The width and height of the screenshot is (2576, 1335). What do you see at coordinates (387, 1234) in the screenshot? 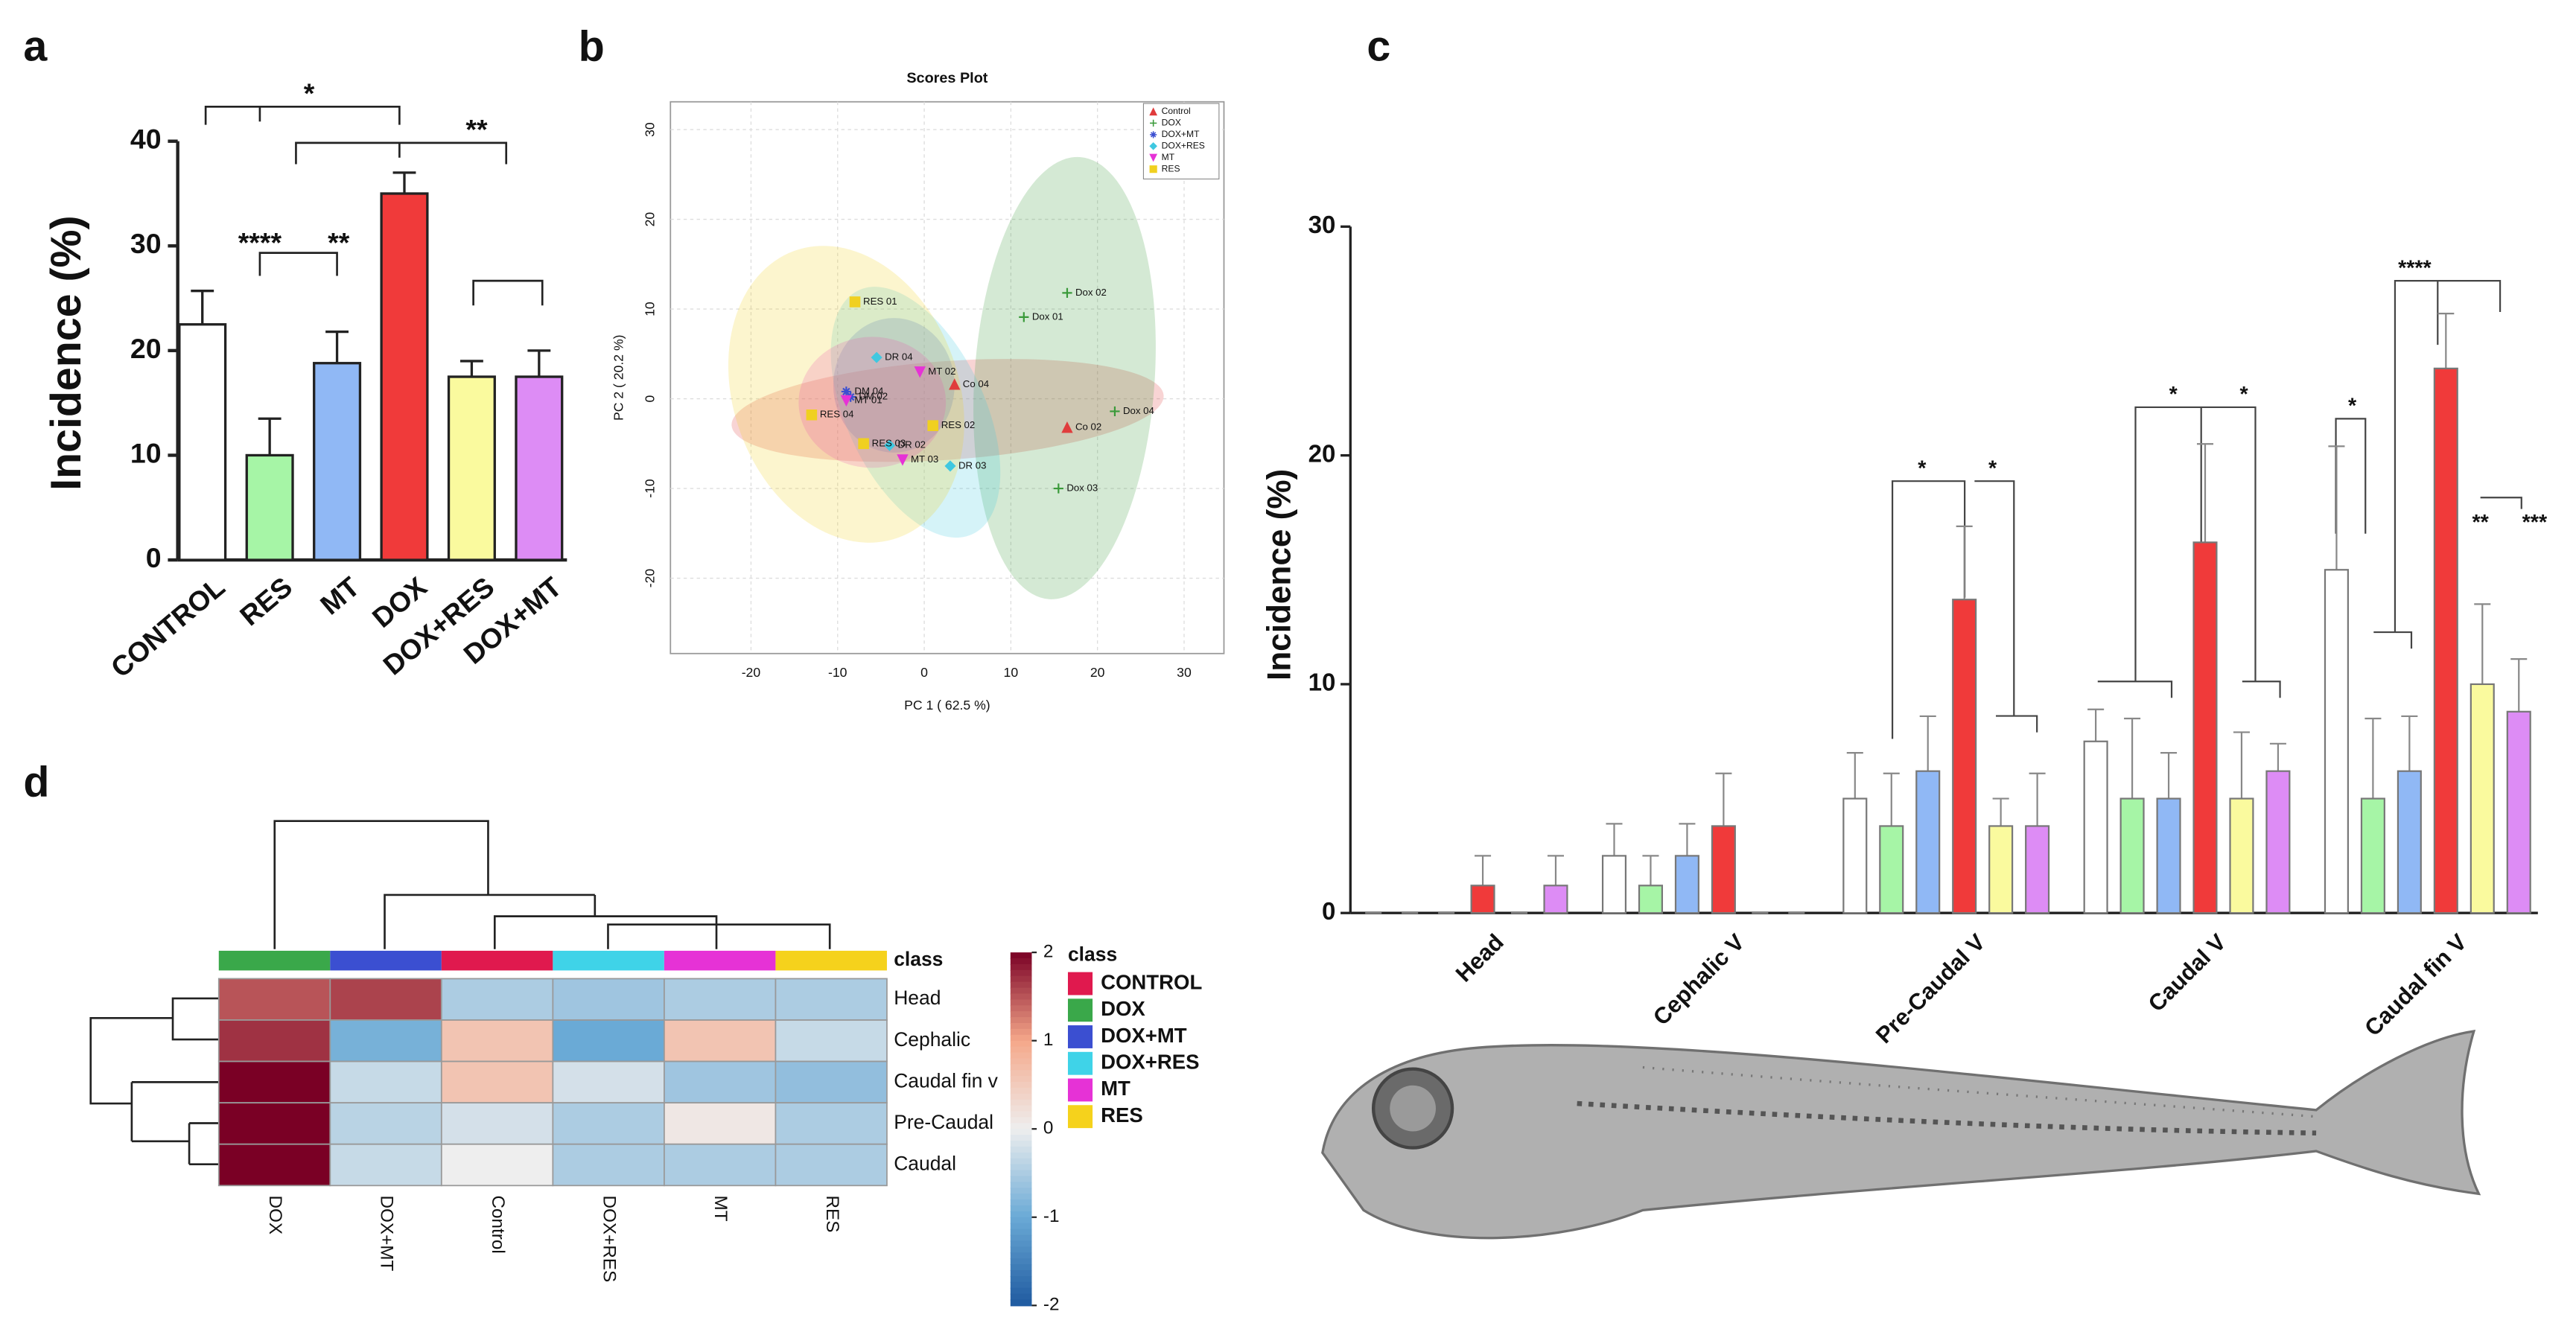
I see `column-label: DOX+MT` at bounding box center [387, 1234].